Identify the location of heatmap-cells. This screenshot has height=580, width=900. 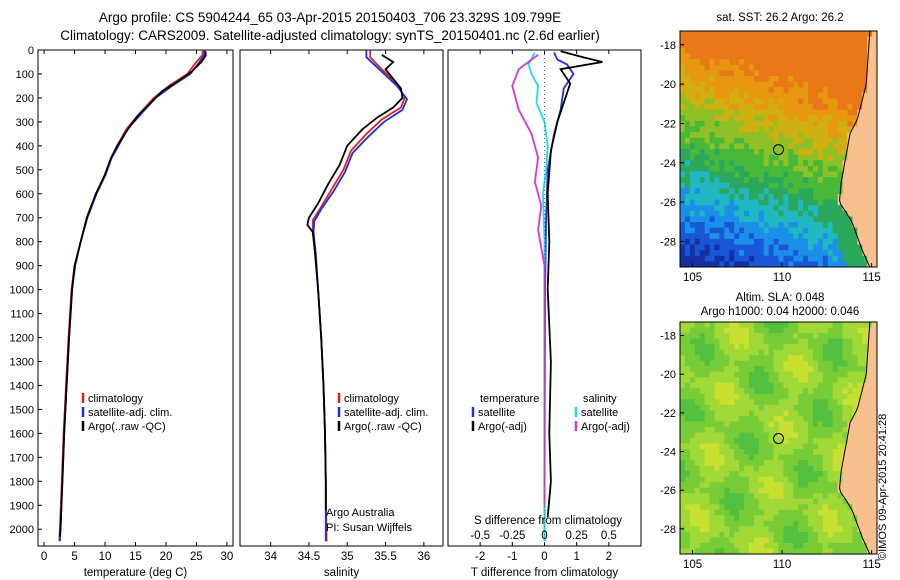
(779, 149).